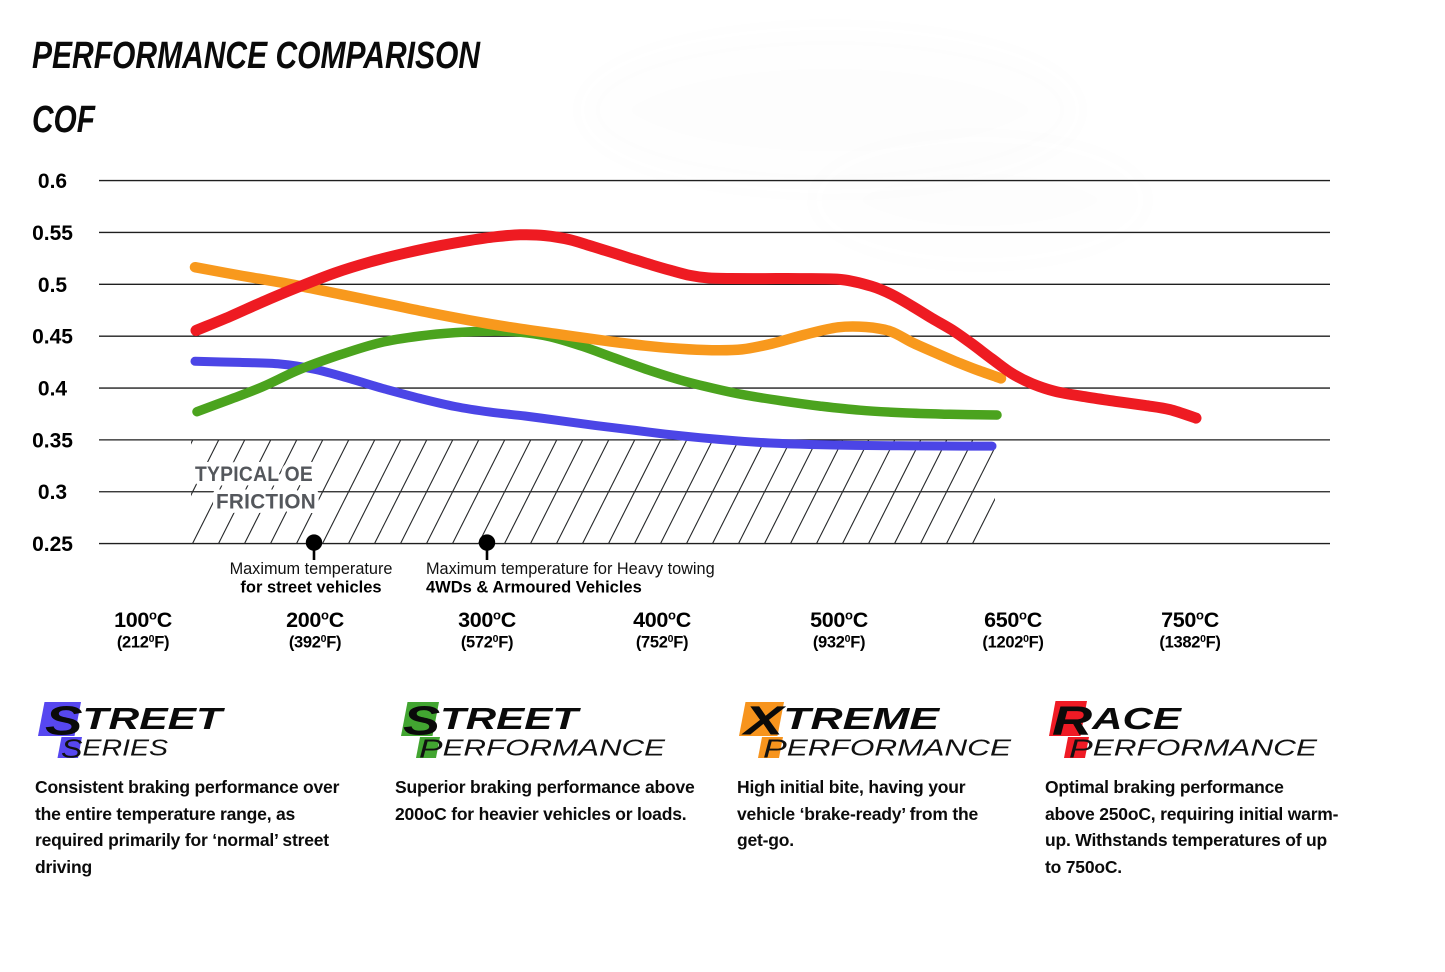 The width and height of the screenshot is (1445, 972). What do you see at coordinates (143, 620) in the screenshot?
I see `x-tick-100c: 100oC` at bounding box center [143, 620].